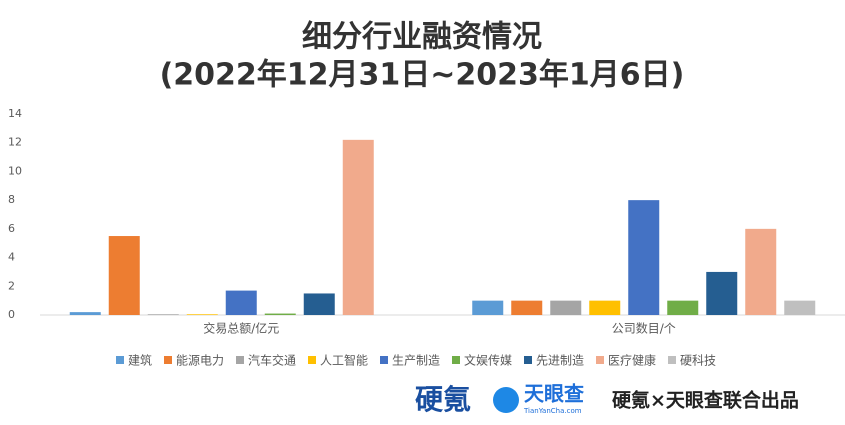 The image size is (845, 425). Describe the element at coordinates (705, 400) in the screenshot. I see `credit: 硬氪×天眼查联合出品` at that location.